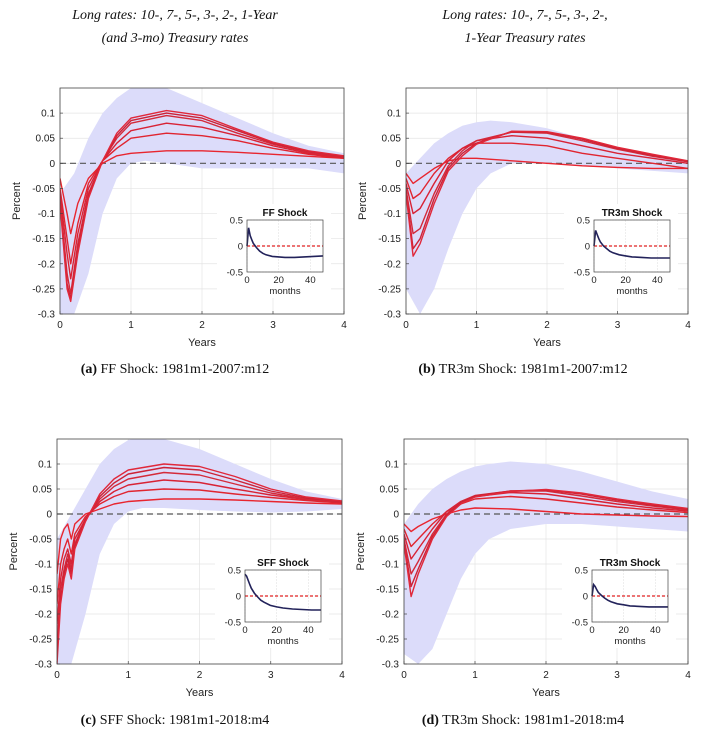  Describe the element at coordinates (547, 343) in the screenshot. I see `panel-b-xlabel: Years` at that location.